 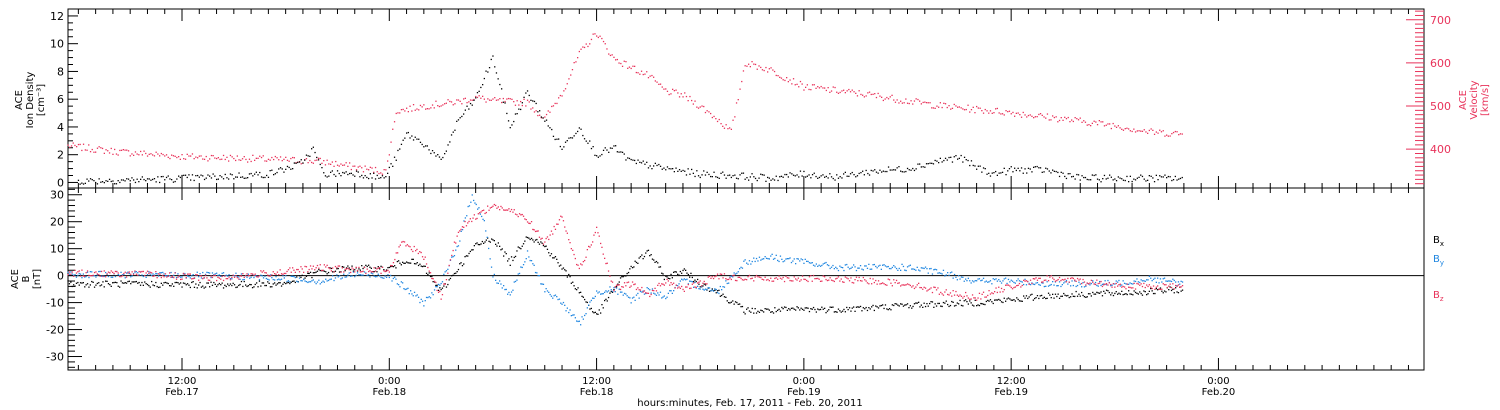 What do you see at coordinates (55, 303) in the screenshot?
I see `field-tick-label: -10` at bounding box center [55, 303].